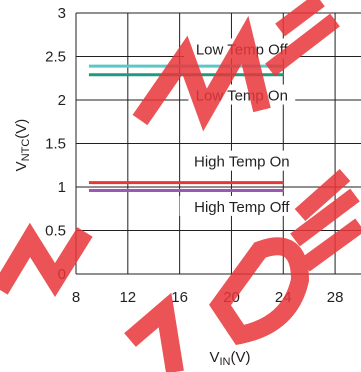 This screenshot has height=372, width=361. I want to click on watermark-letter-n, so click(46, 259).